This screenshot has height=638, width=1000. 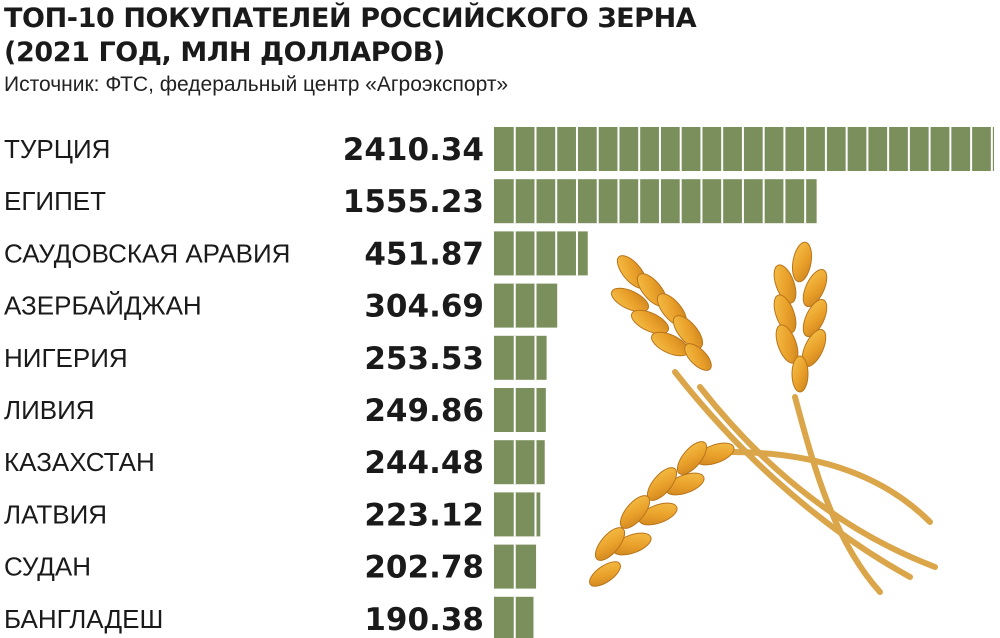 I want to click on value-label: 1555.23, so click(x=413, y=202).